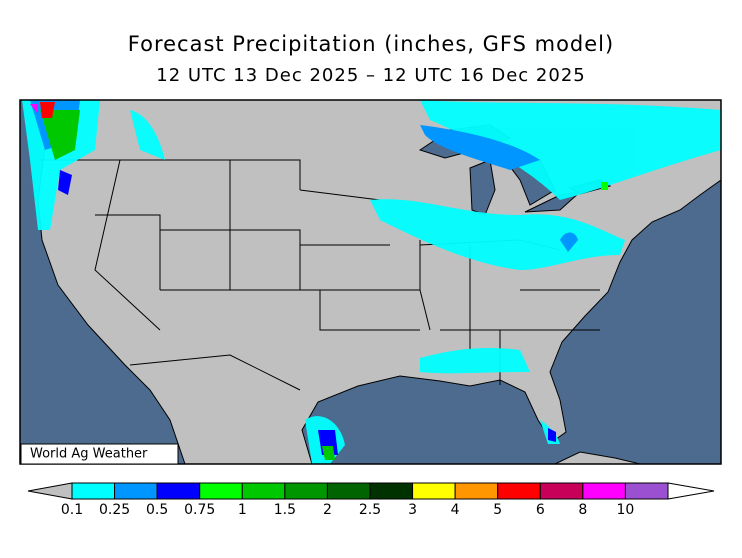 Image resolution: width=742 pixels, height=558 pixels. I want to click on colorbar-label: 10, so click(626, 510).